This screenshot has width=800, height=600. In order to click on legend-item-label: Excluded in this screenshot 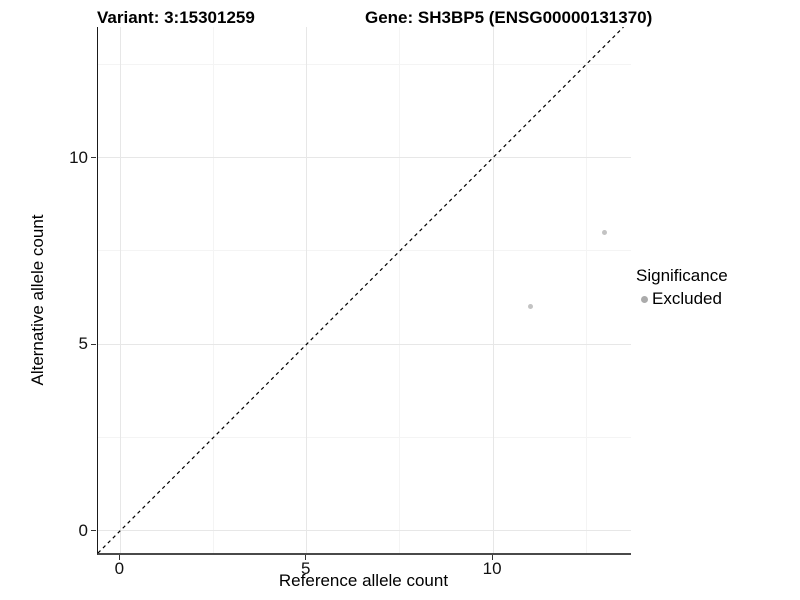, I will do `click(687, 298)`.